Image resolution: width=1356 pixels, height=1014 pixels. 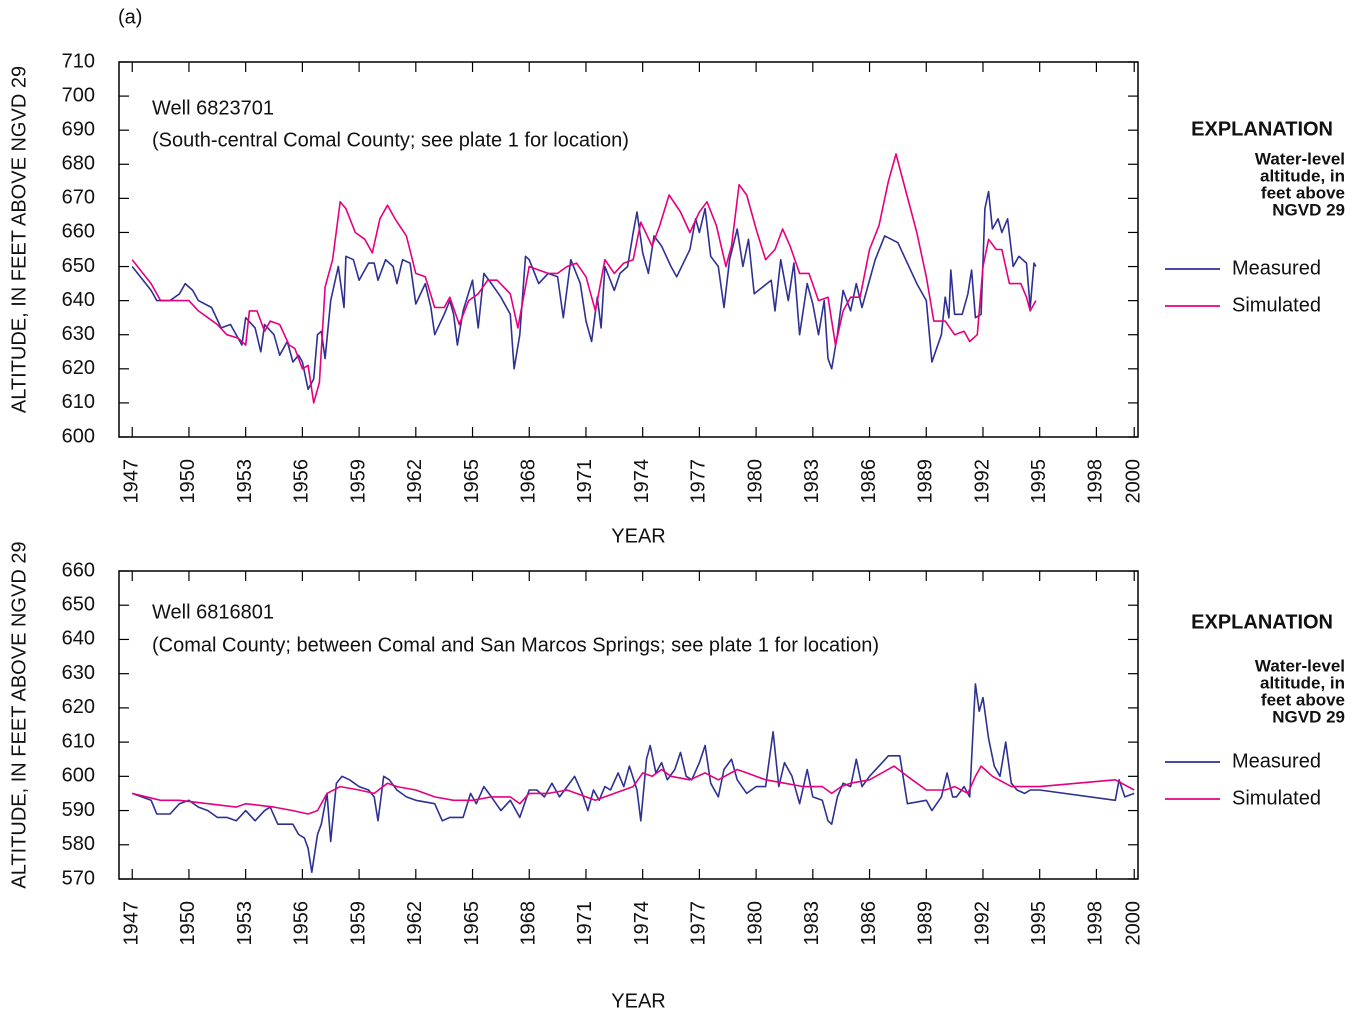 I want to click on y-tick-label: 700, so click(x=78, y=95).